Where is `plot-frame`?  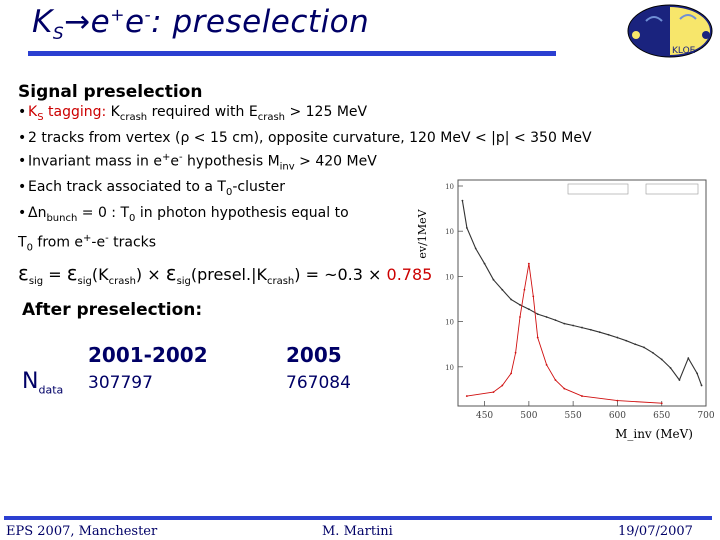 plot-frame is located at coordinates (582, 293).